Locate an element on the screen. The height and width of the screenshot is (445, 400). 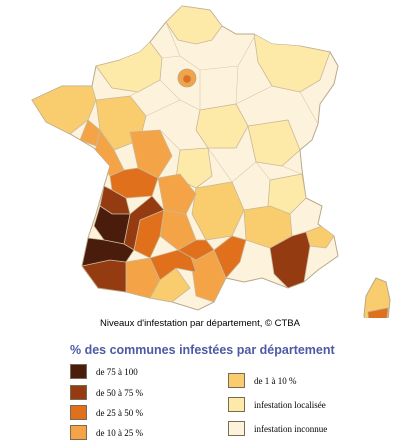
legend-label: infestation inconnue is located at coordinates (291, 428).